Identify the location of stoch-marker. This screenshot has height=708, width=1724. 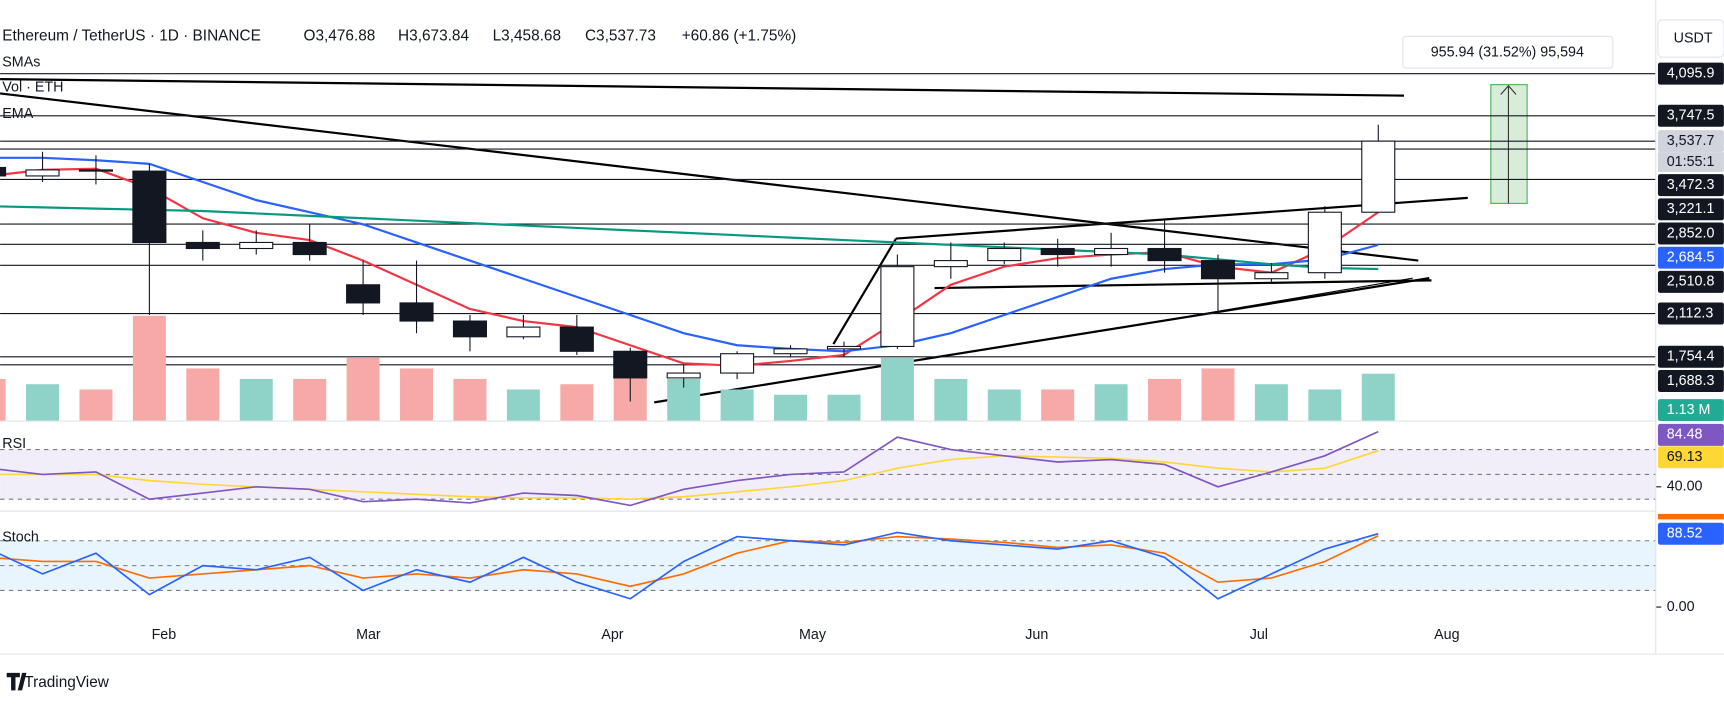
(1690, 516).